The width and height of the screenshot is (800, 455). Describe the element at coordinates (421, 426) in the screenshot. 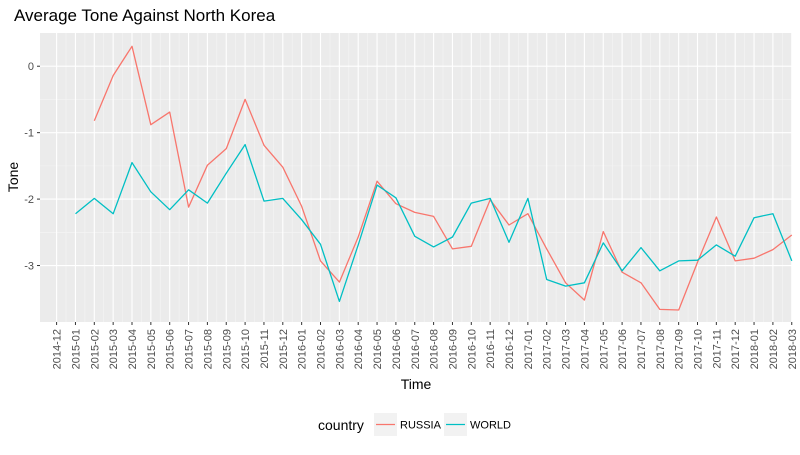

I see `legend-label-russia: RUSSIA` at that location.